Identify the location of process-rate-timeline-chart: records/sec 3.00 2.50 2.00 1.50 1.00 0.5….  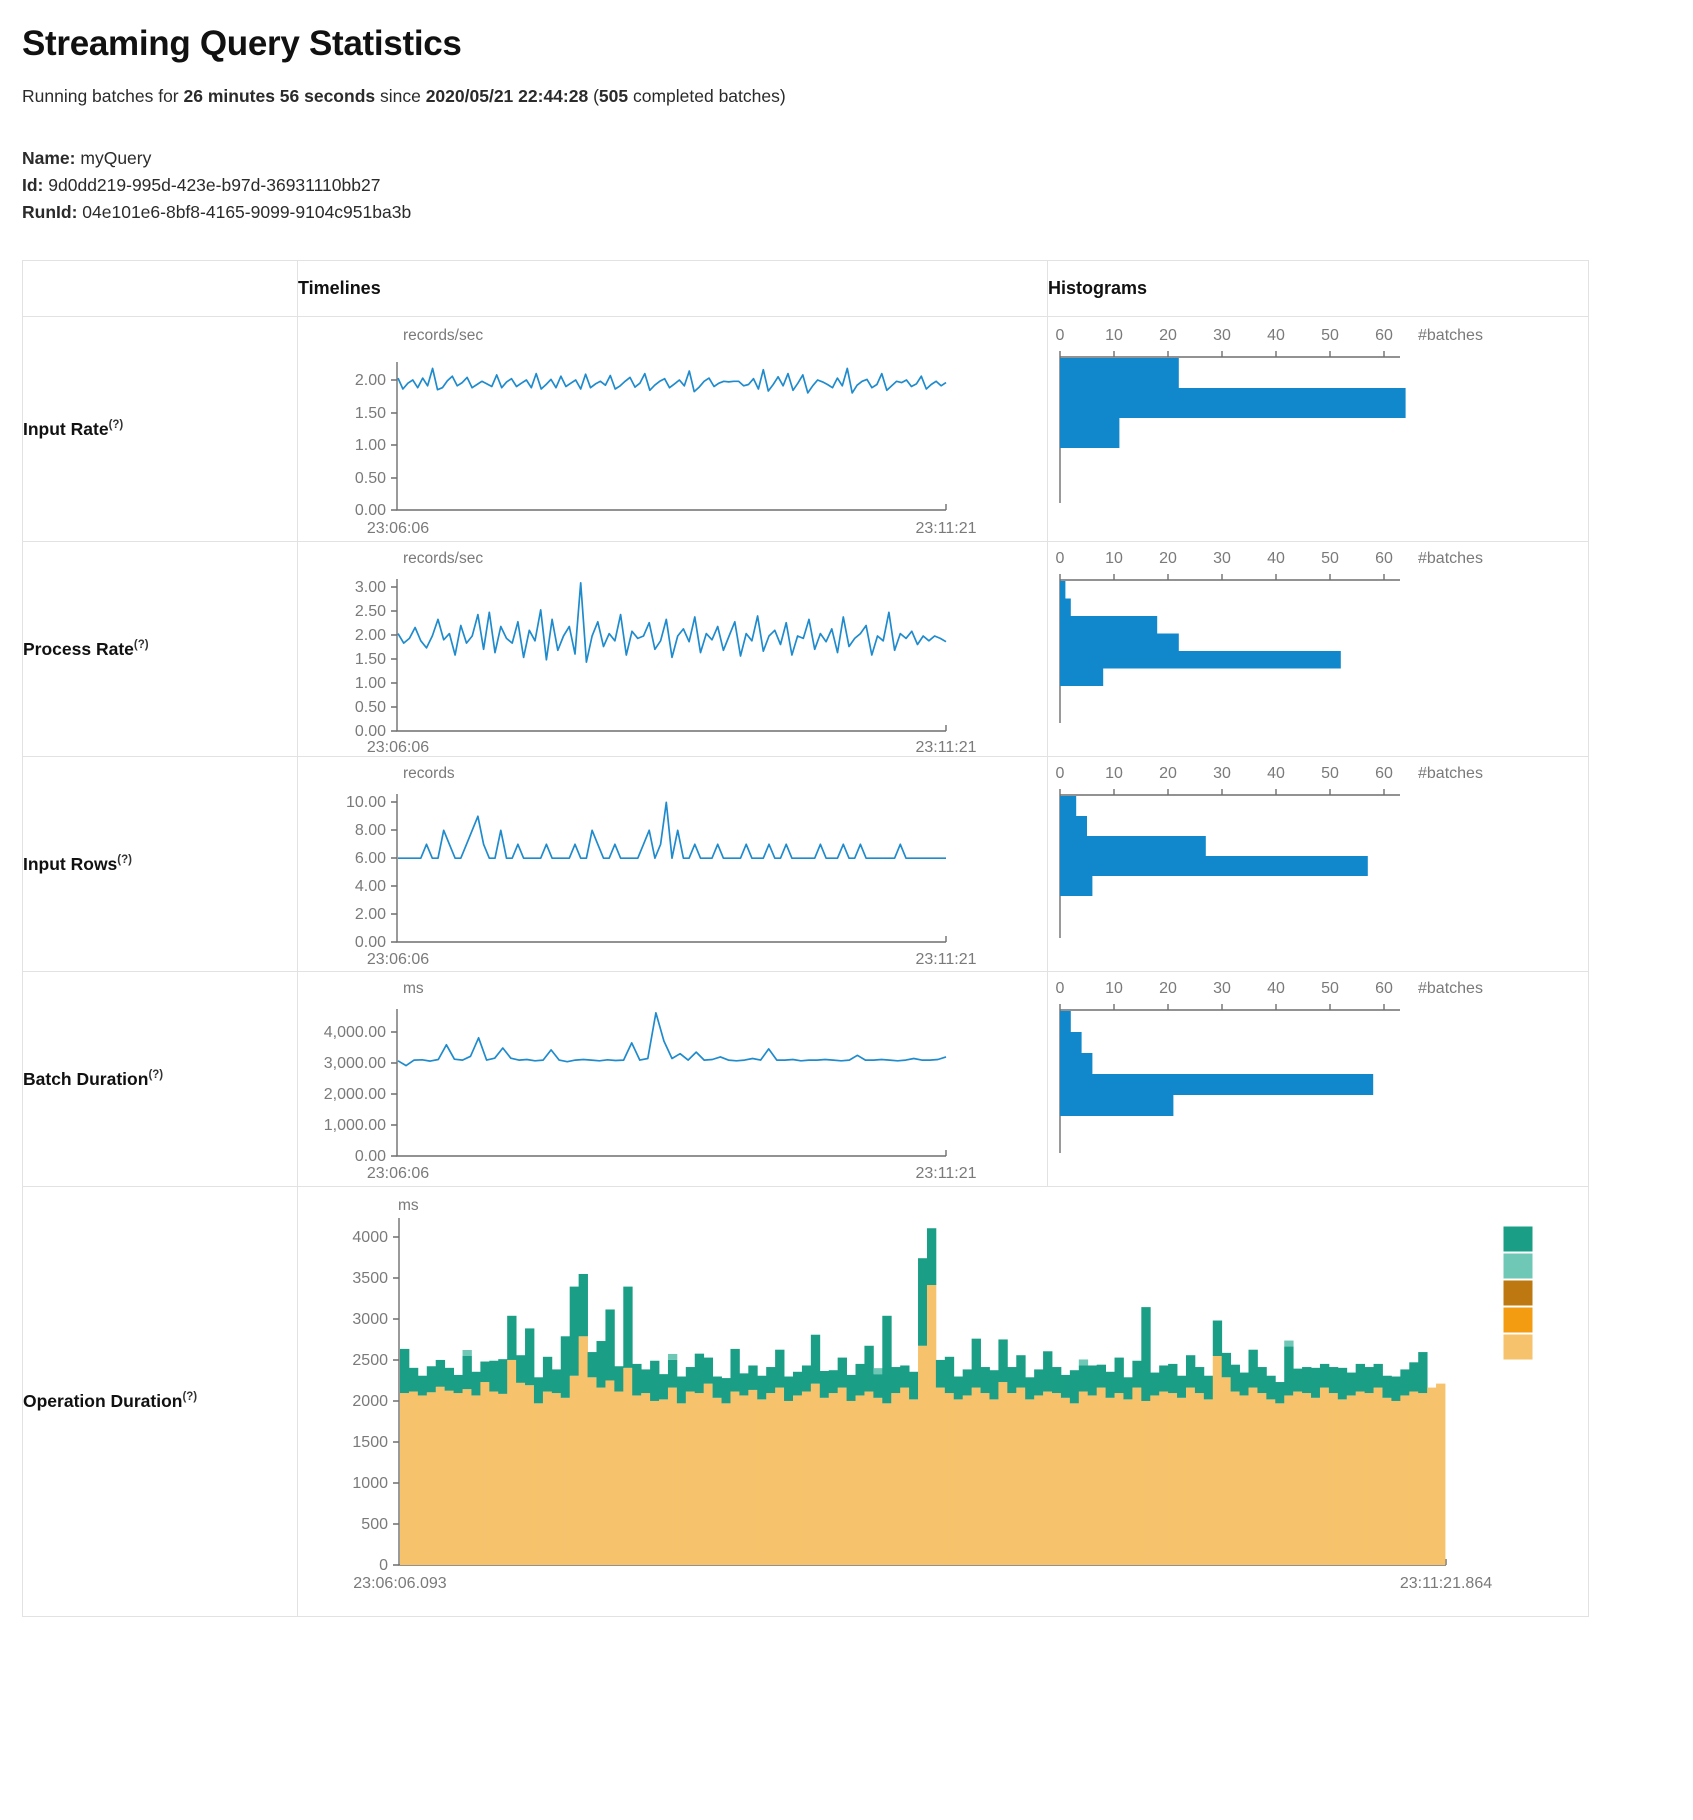
(673, 649).